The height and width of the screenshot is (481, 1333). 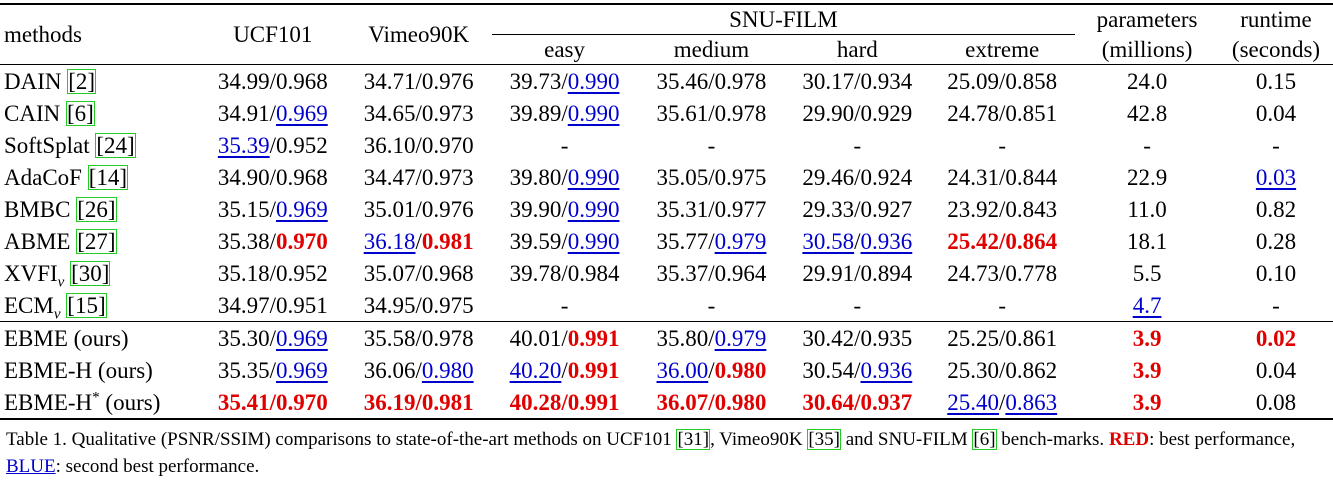 I want to click on value-part: 0.894, so click(x=886, y=273).